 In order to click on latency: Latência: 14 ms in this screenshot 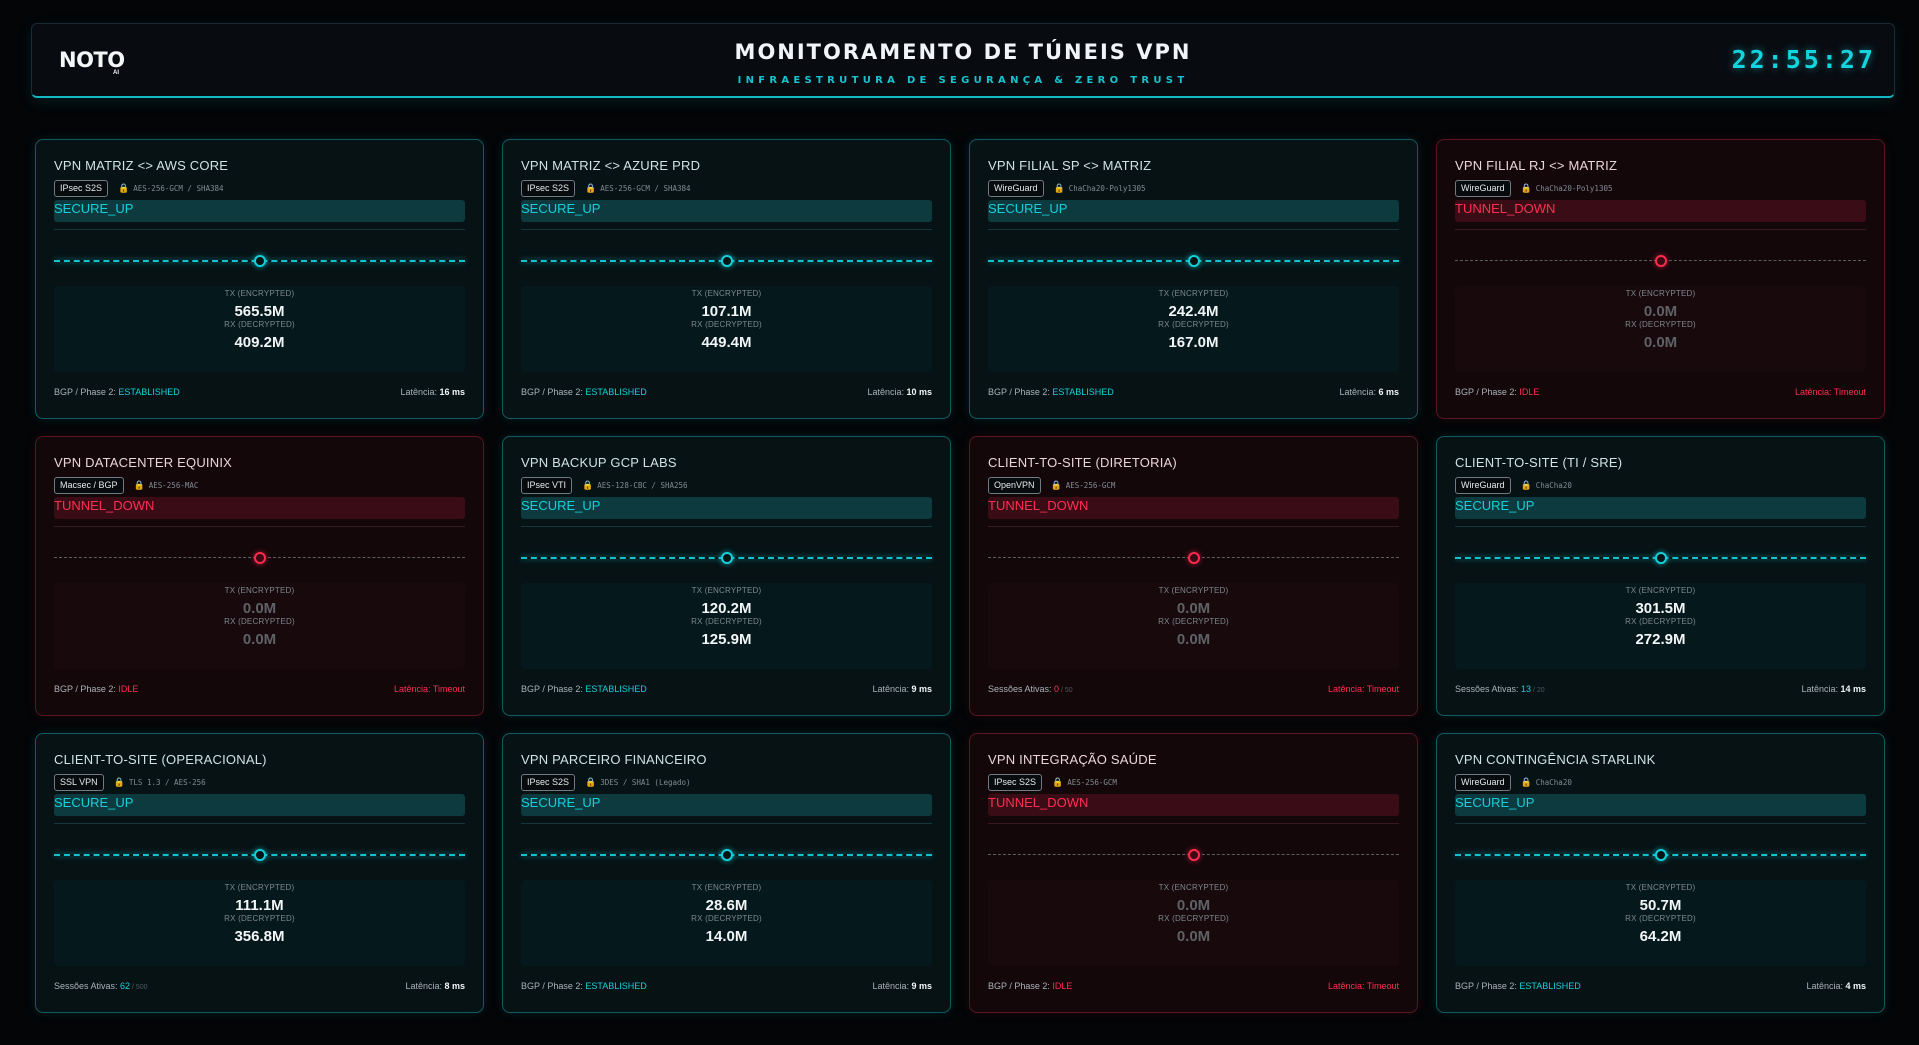, I will do `click(1833, 689)`.